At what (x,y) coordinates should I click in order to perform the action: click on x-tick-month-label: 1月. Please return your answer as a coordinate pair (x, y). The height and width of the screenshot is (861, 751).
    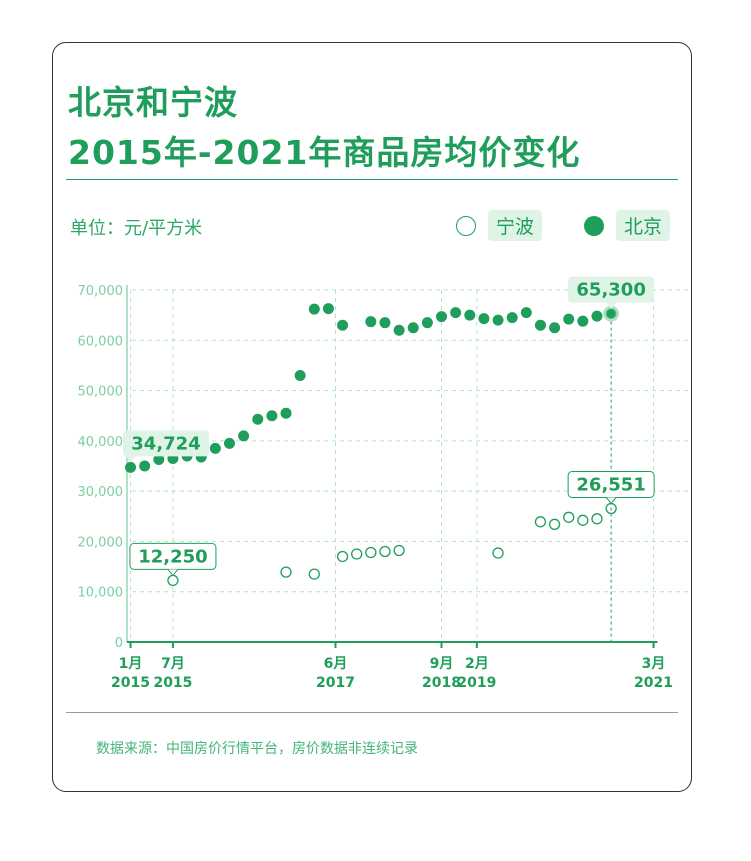
    Looking at the image, I should click on (131, 664).